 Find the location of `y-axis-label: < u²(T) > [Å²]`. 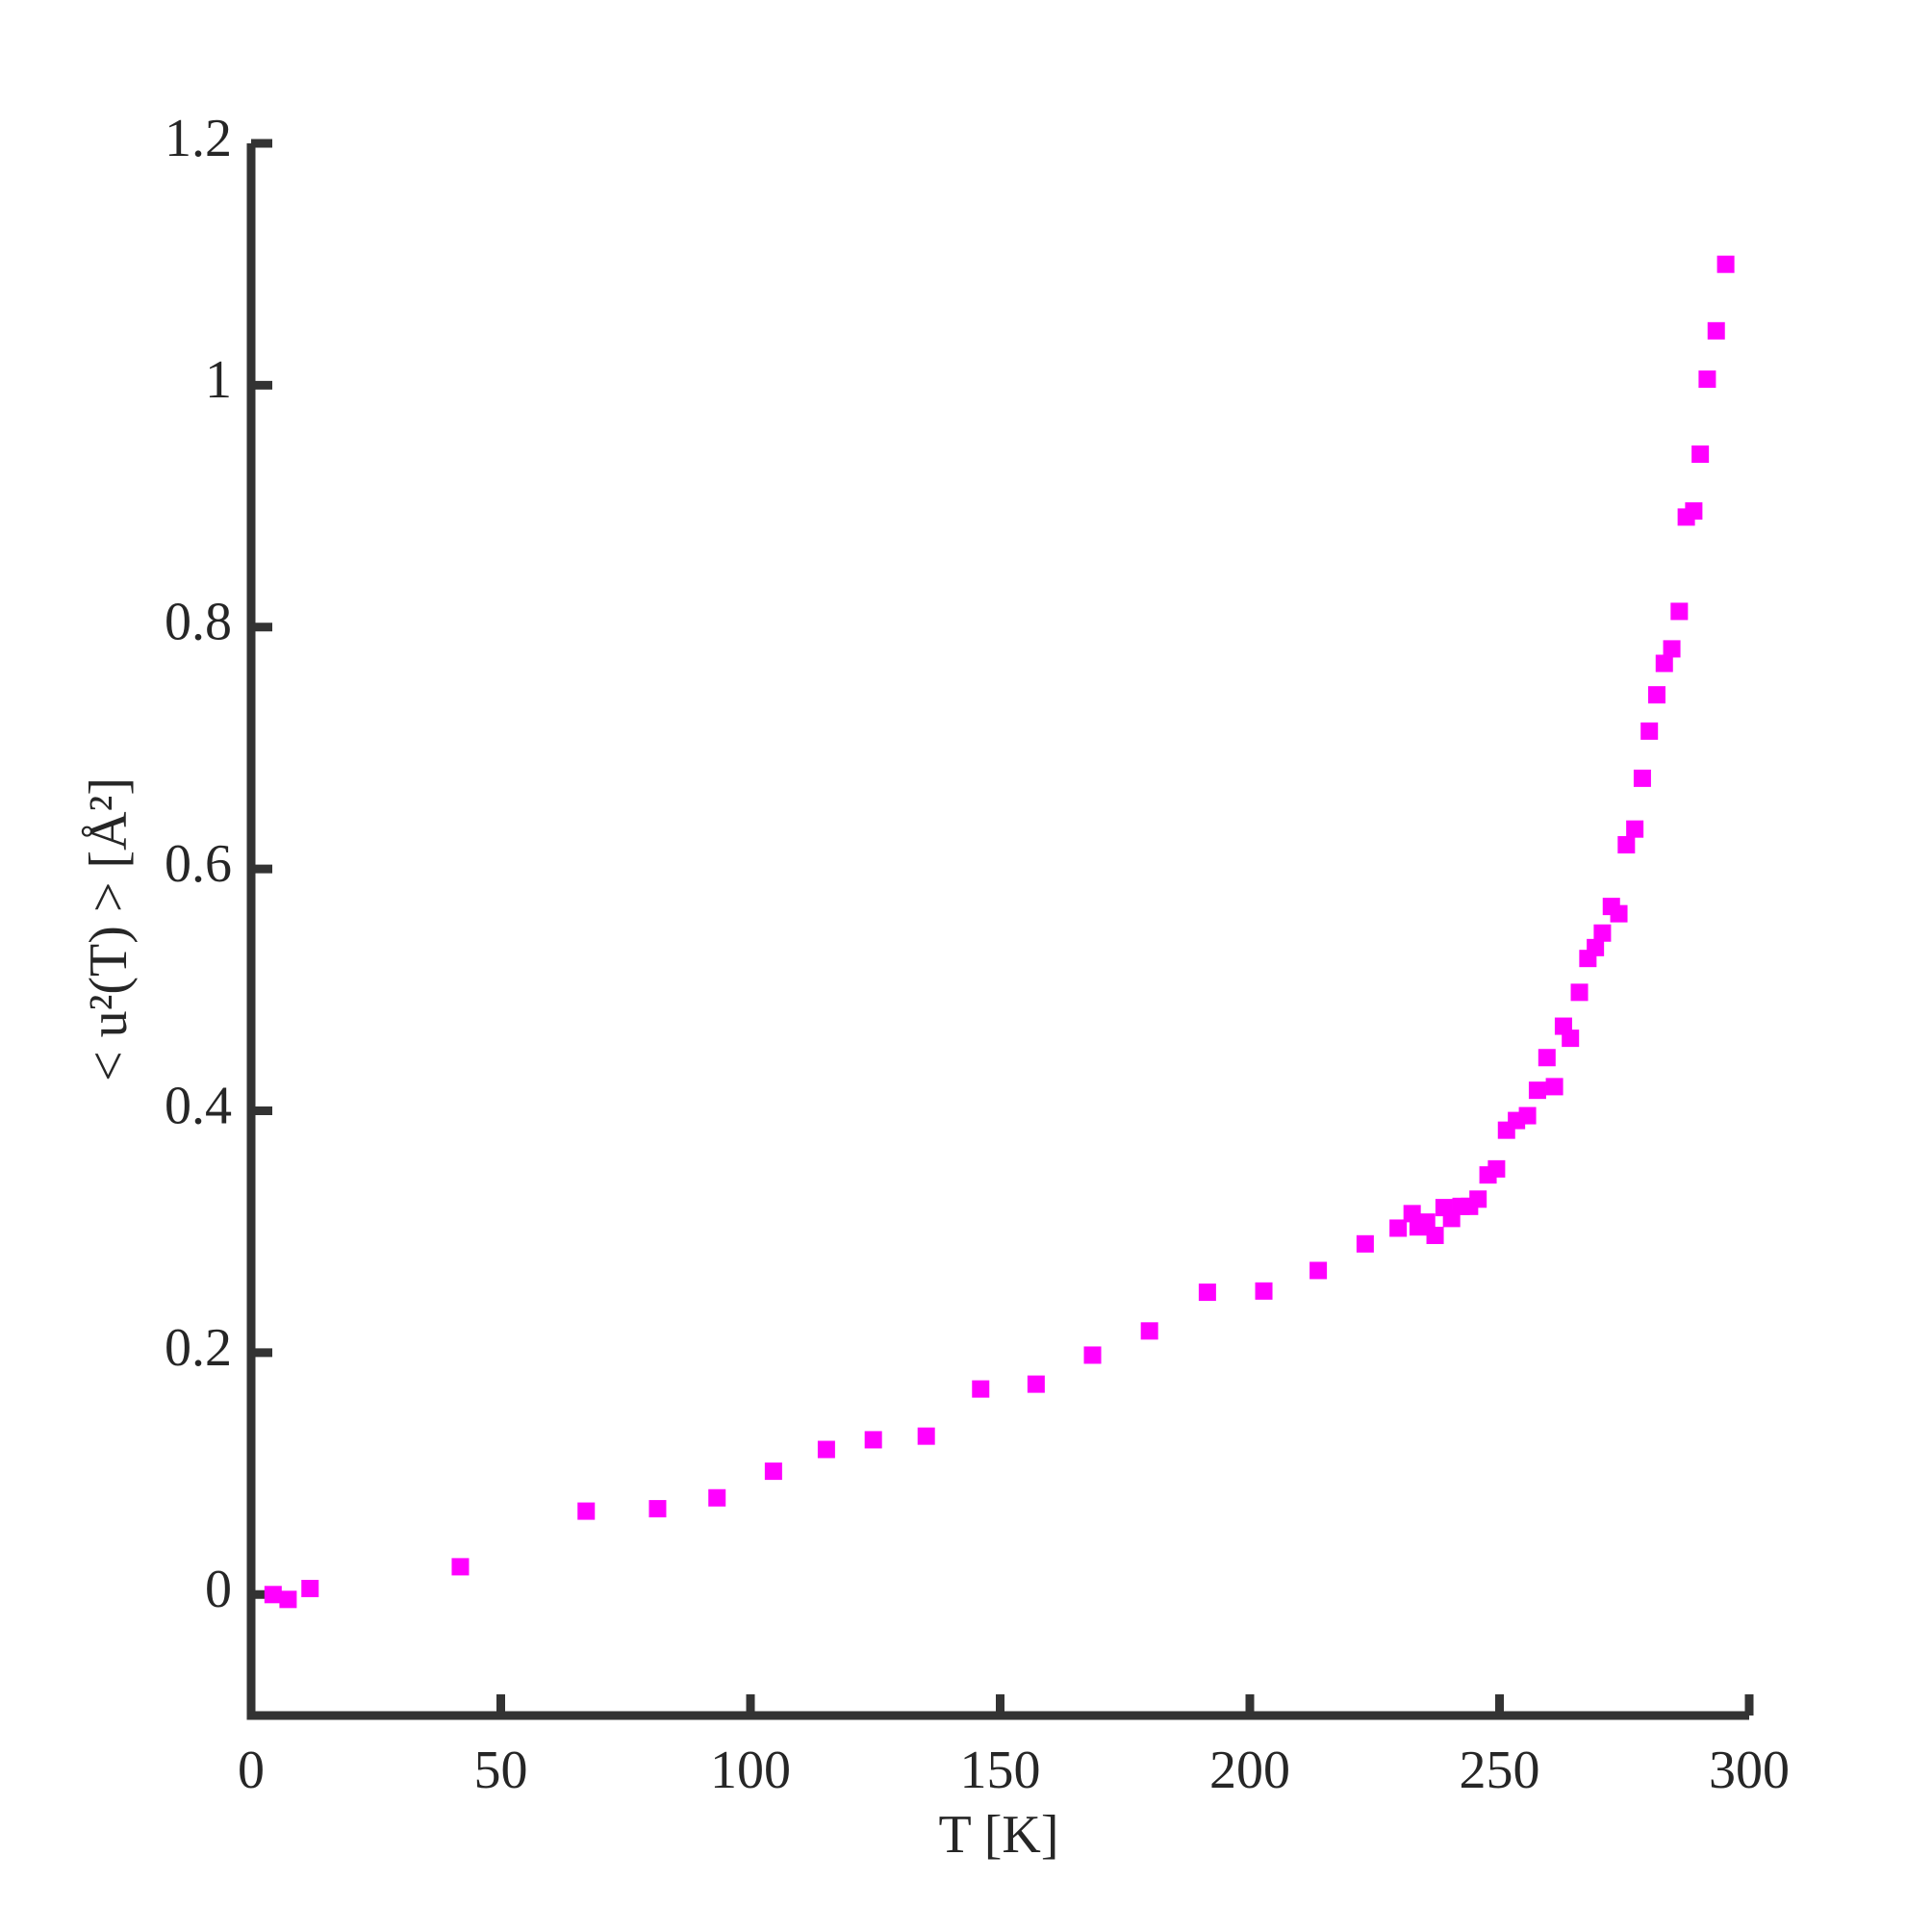

y-axis-label: < u²(T) > [Å²] is located at coordinates (109, 929).